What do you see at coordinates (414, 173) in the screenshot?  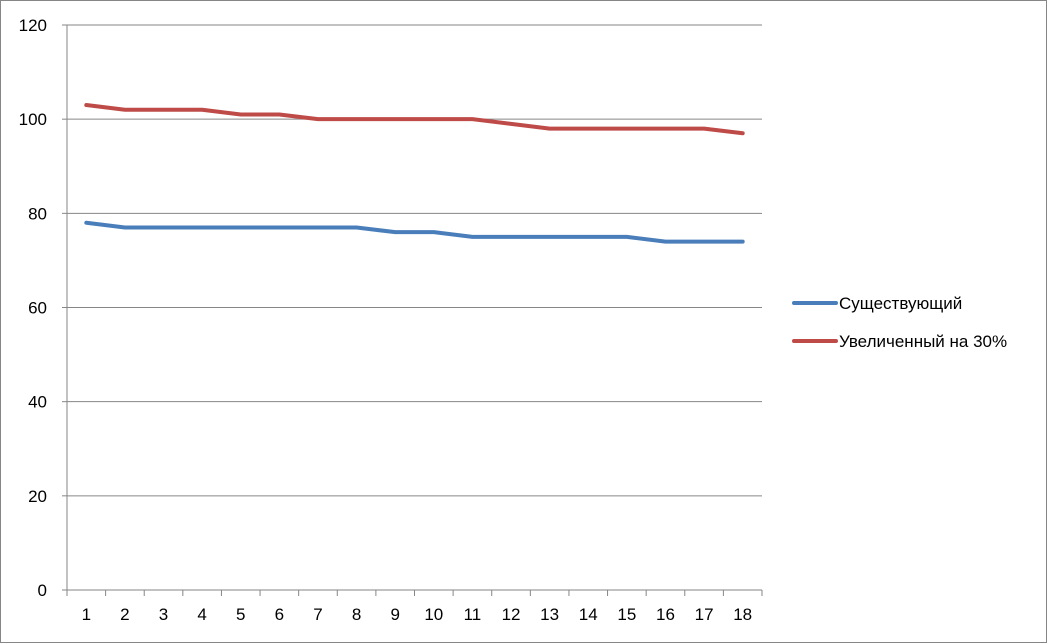 I see `data-series` at bounding box center [414, 173].